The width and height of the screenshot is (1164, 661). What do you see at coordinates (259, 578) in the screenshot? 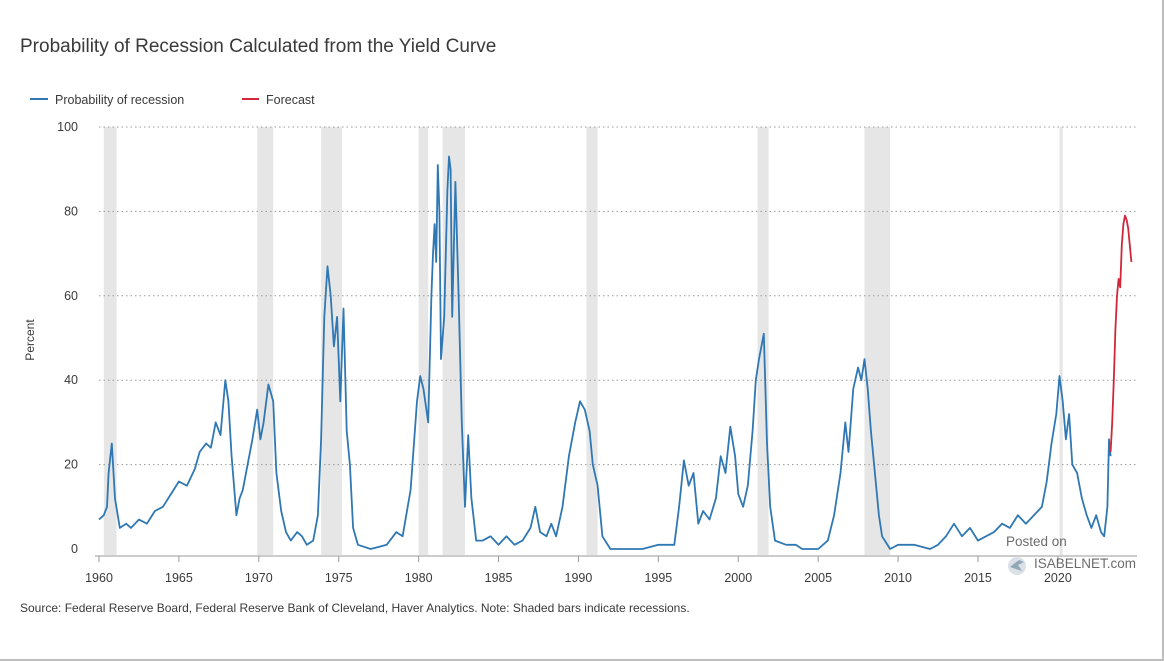
I see `x-tick-label-1970: 1970` at bounding box center [259, 578].